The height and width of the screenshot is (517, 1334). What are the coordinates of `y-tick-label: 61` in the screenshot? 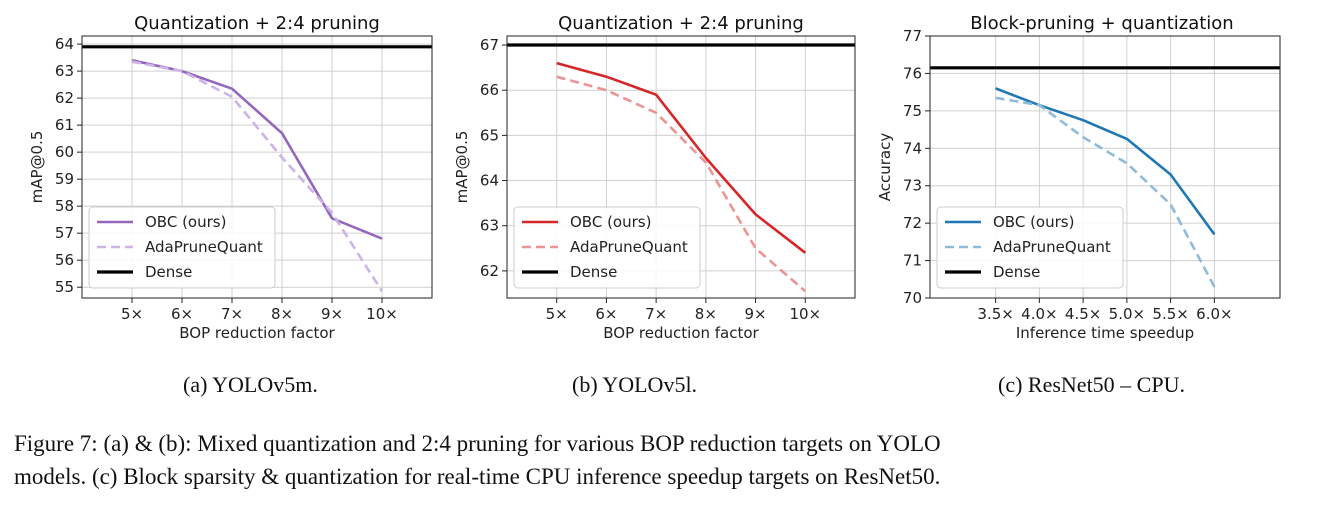 It's located at (64, 125).